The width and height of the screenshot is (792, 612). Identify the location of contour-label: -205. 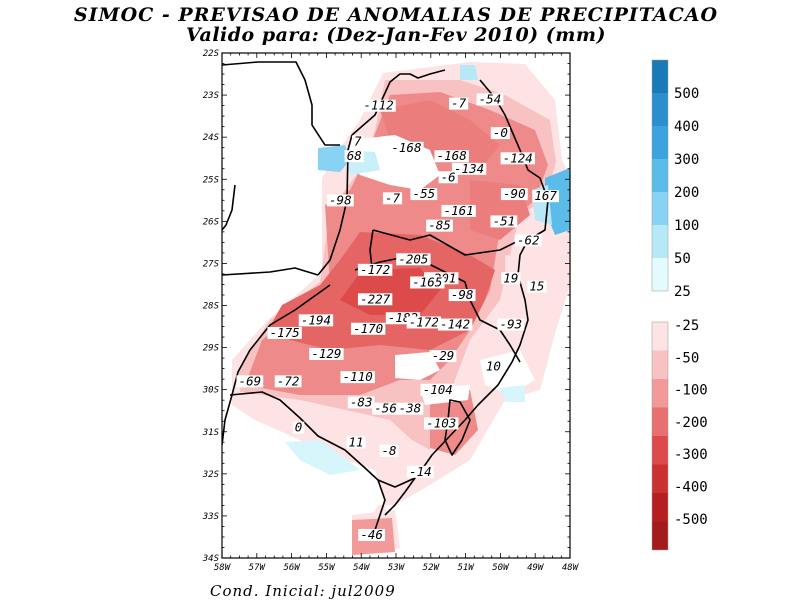
(413, 258).